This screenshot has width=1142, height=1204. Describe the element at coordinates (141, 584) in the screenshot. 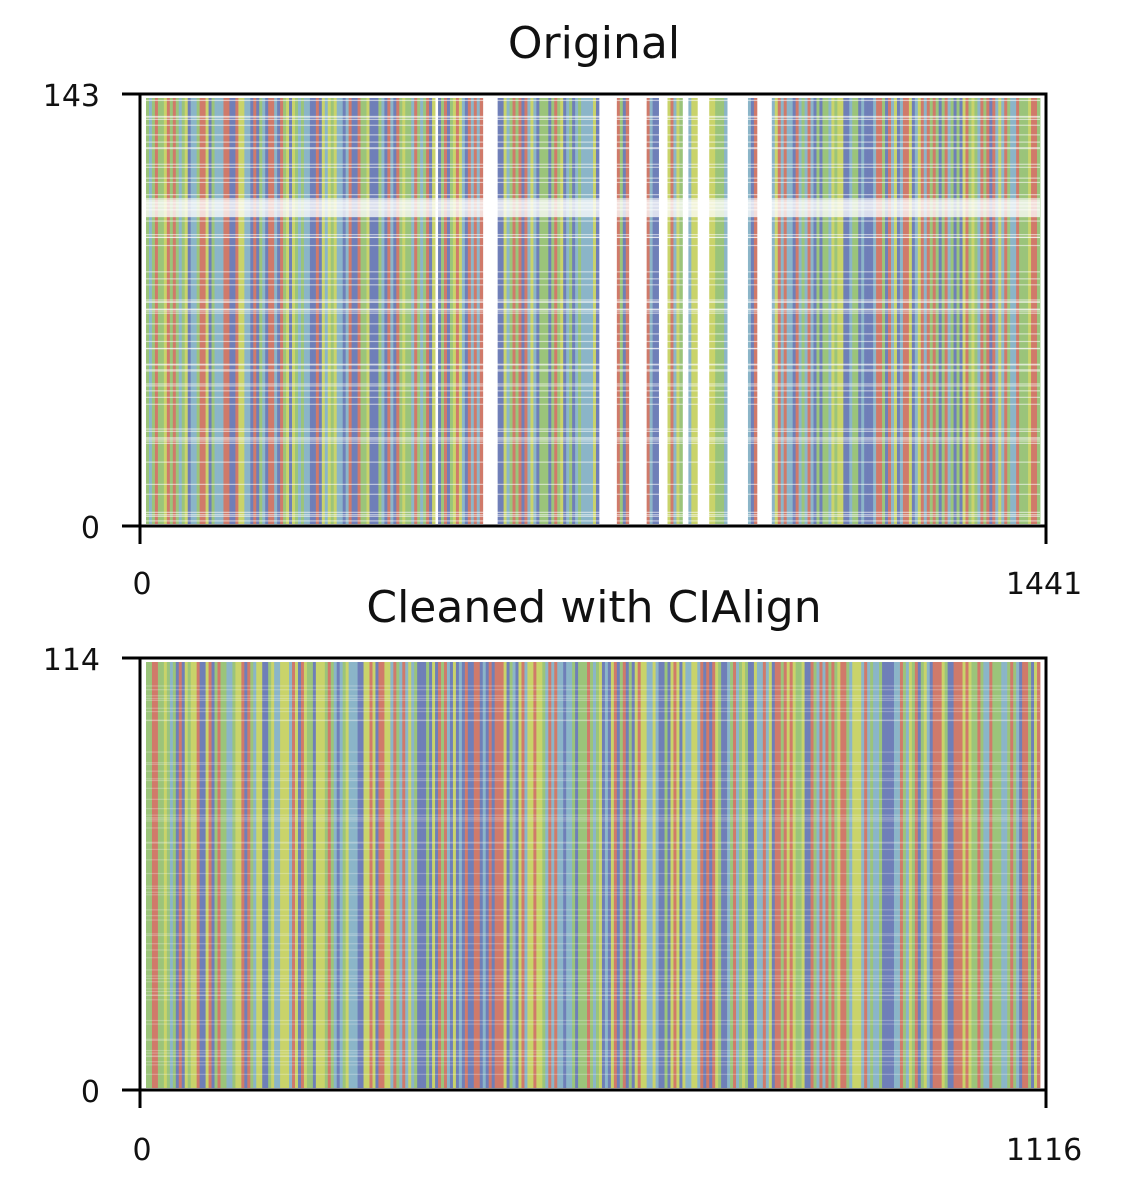

I see `x-tick-label-min: 0` at that location.